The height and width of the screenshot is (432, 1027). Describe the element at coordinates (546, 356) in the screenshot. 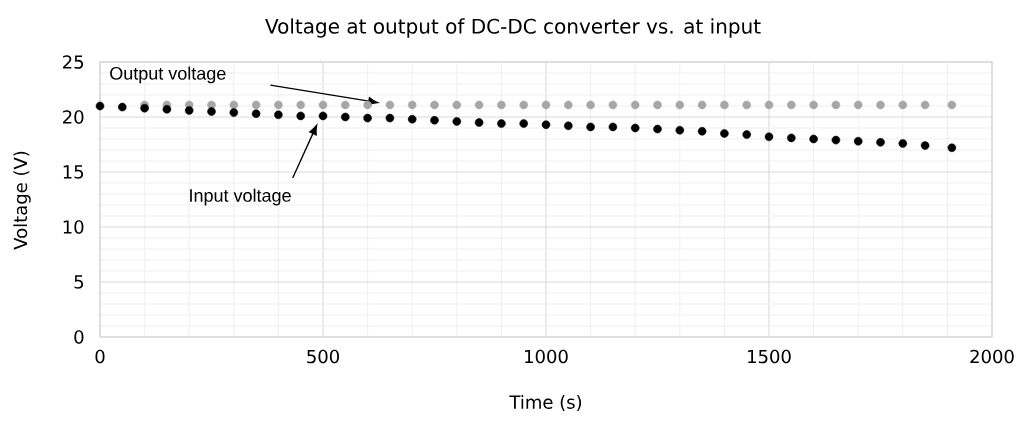

I see `x-tick-label: 1000` at that location.